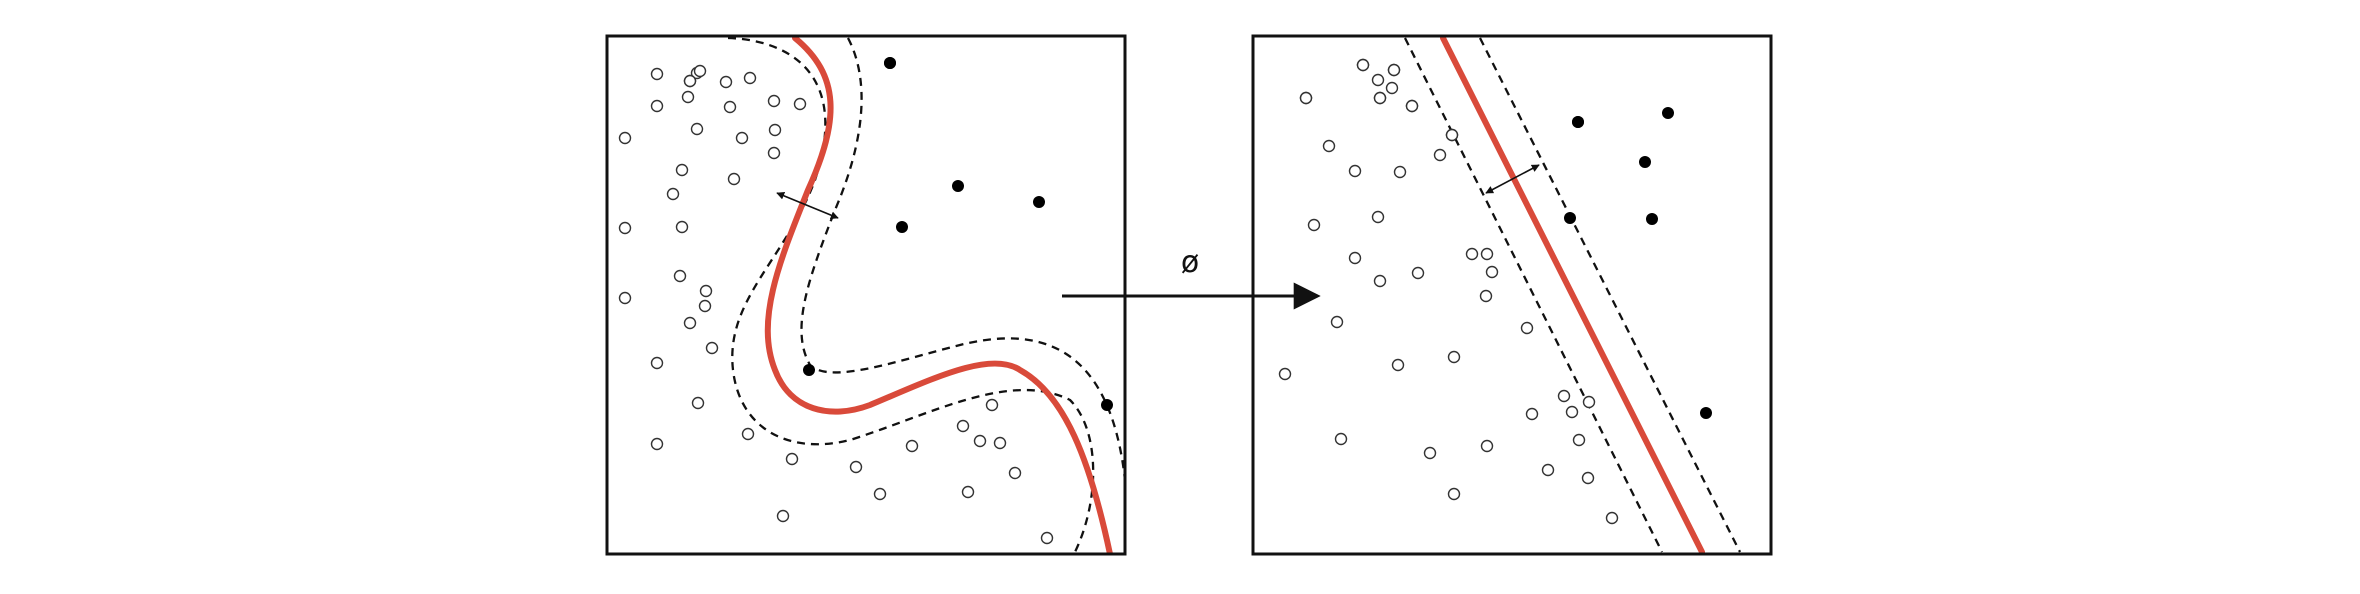  I want to click on left-margin-line-outer, so click(911, 294).